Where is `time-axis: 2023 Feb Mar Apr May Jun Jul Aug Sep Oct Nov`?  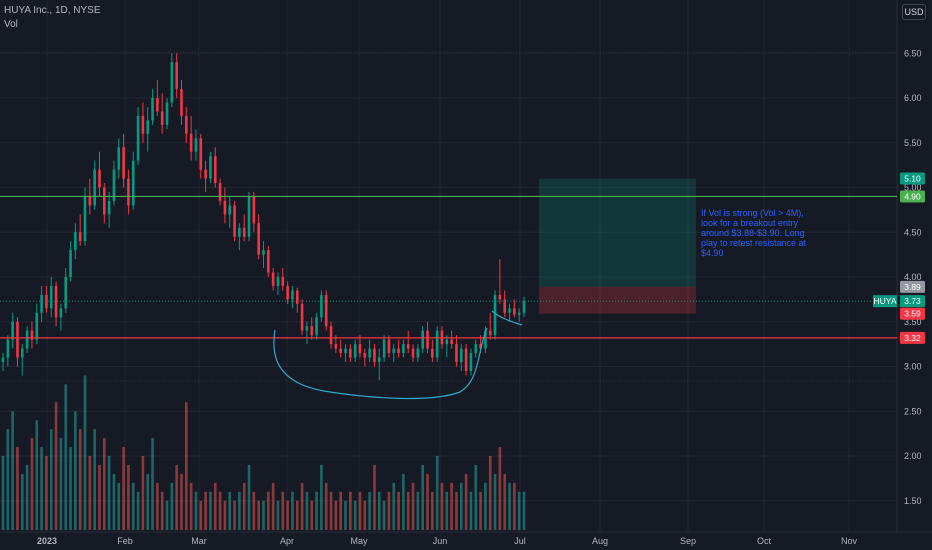
time-axis: 2023 Feb Mar Apr May Jun Jul Aug Sep Oct Nov is located at coordinates (447, 541).